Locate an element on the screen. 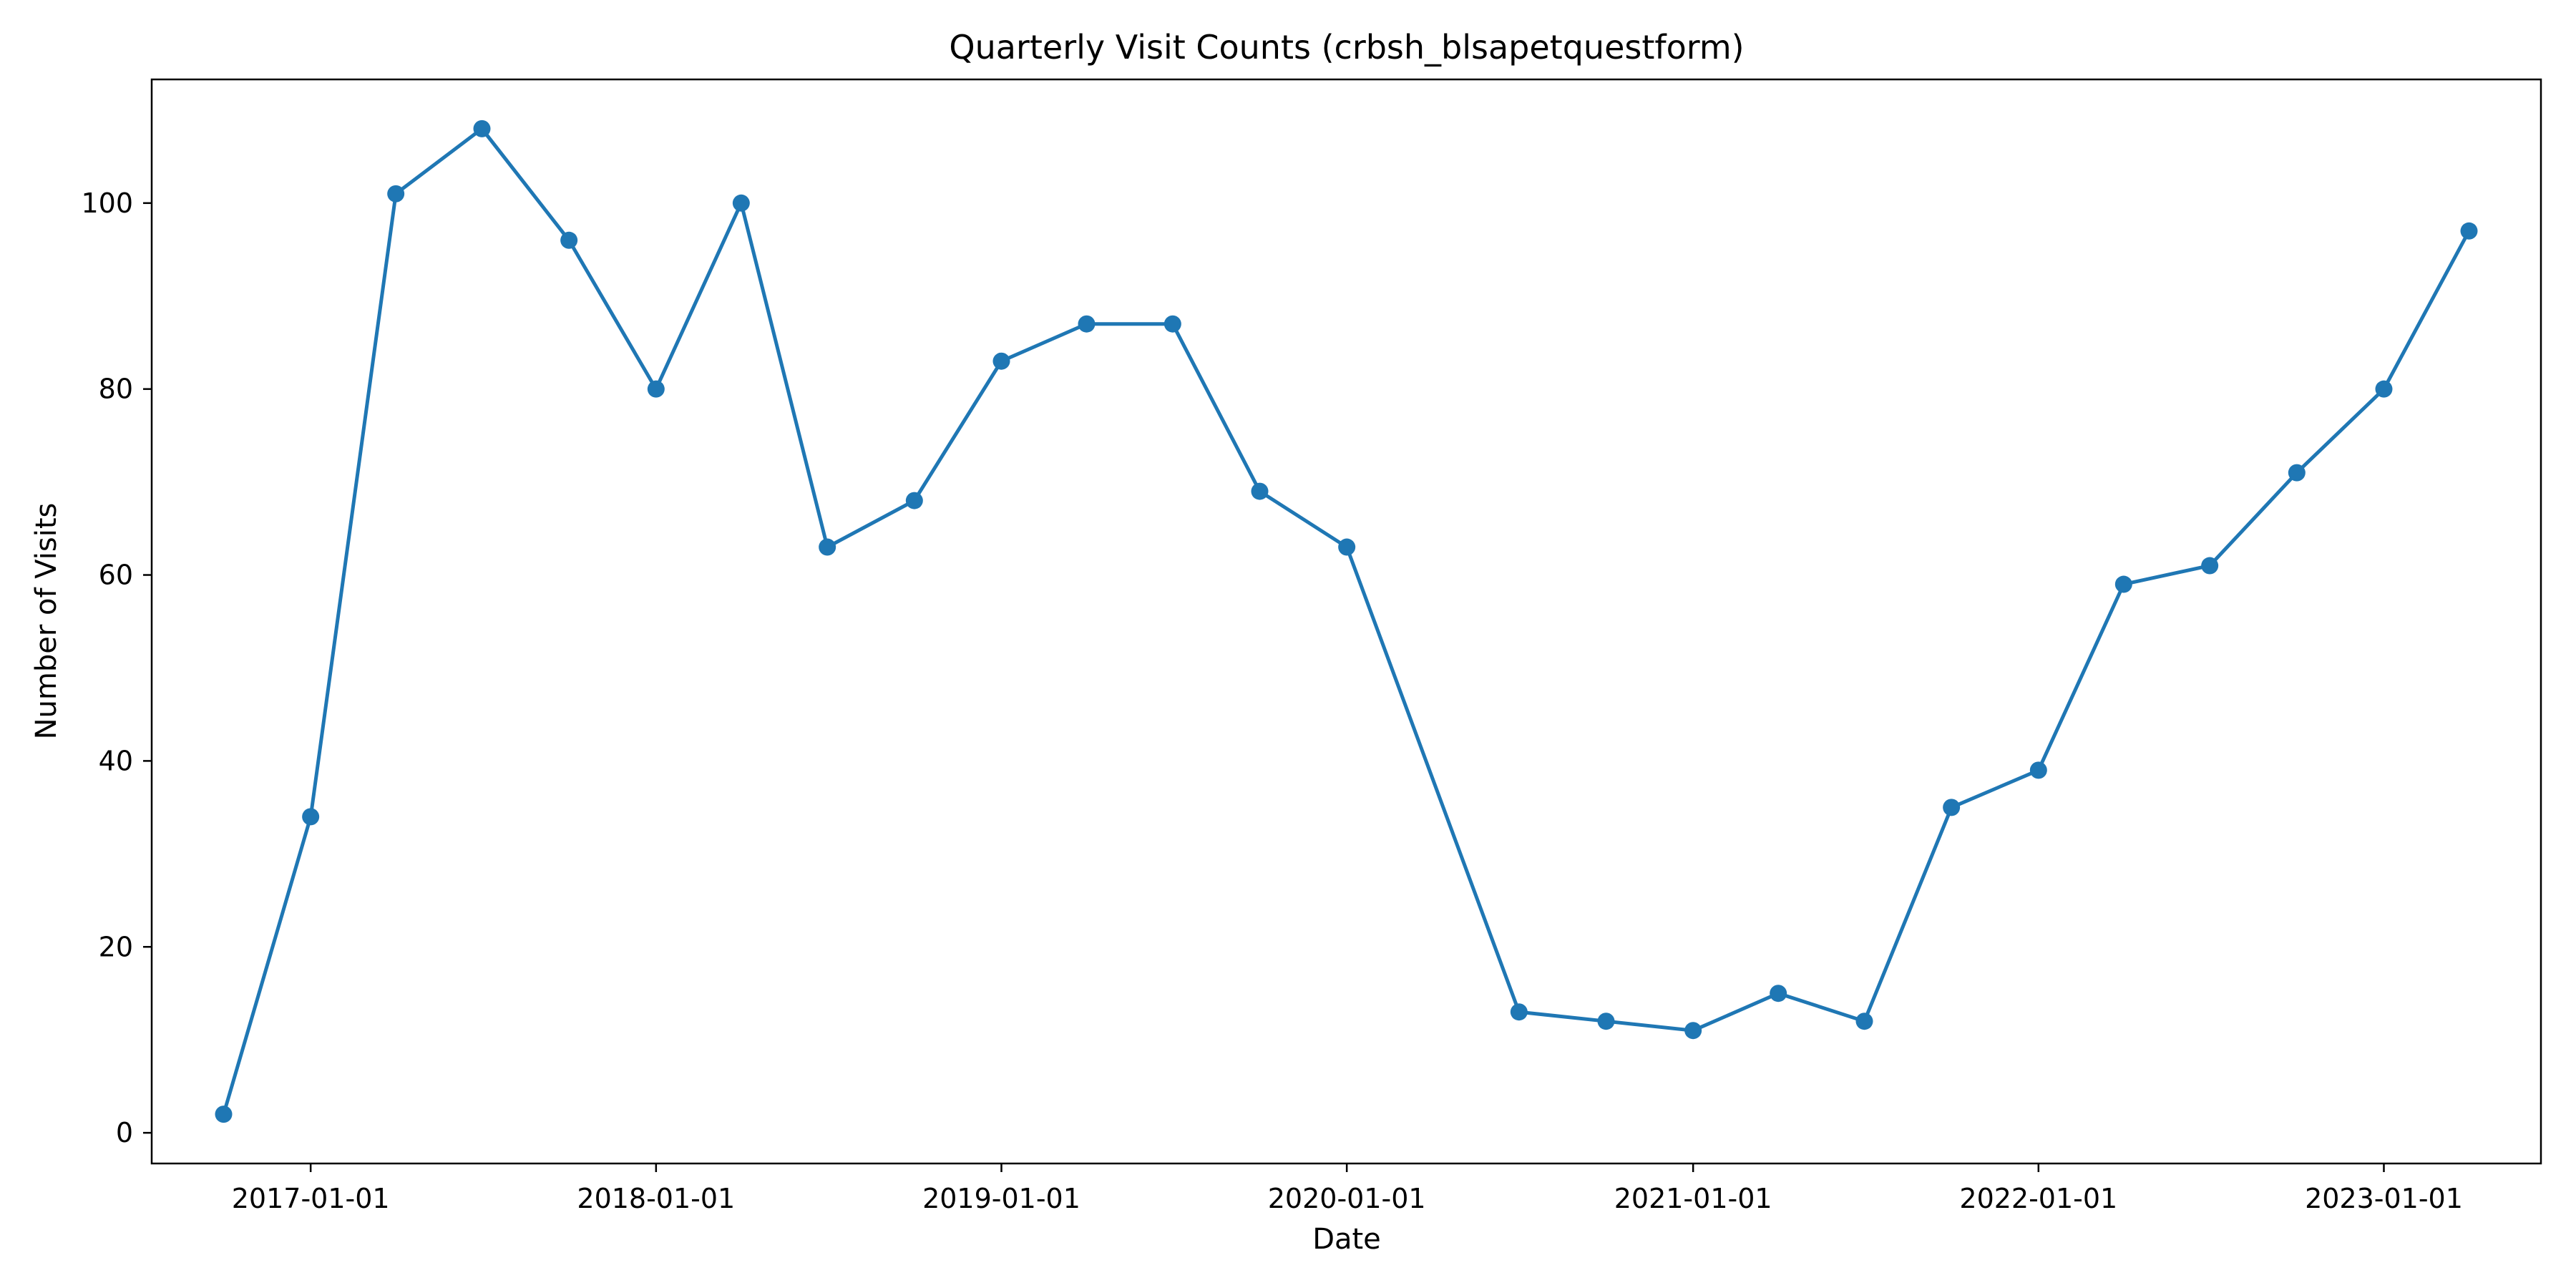 This screenshot has width=2576, height=1288. x-tick-label: 2020-01-01 is located at coordinates (1347, 1198).